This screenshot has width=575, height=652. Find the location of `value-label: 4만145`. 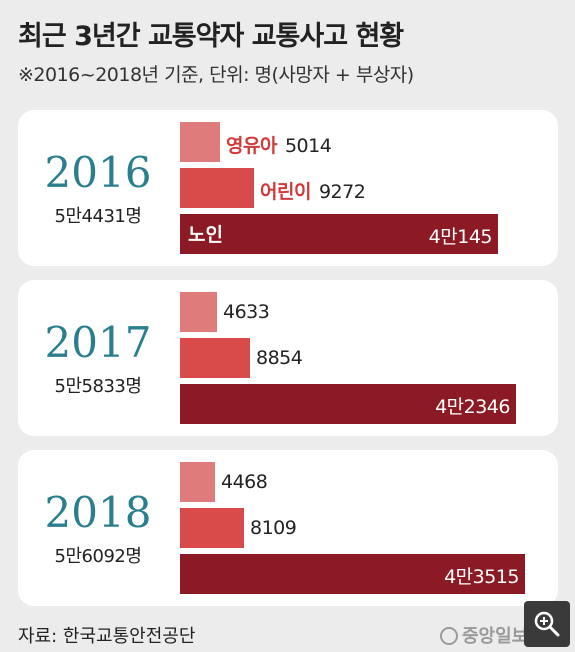

value-label: 4만145 is located at coordinates (460, 237).